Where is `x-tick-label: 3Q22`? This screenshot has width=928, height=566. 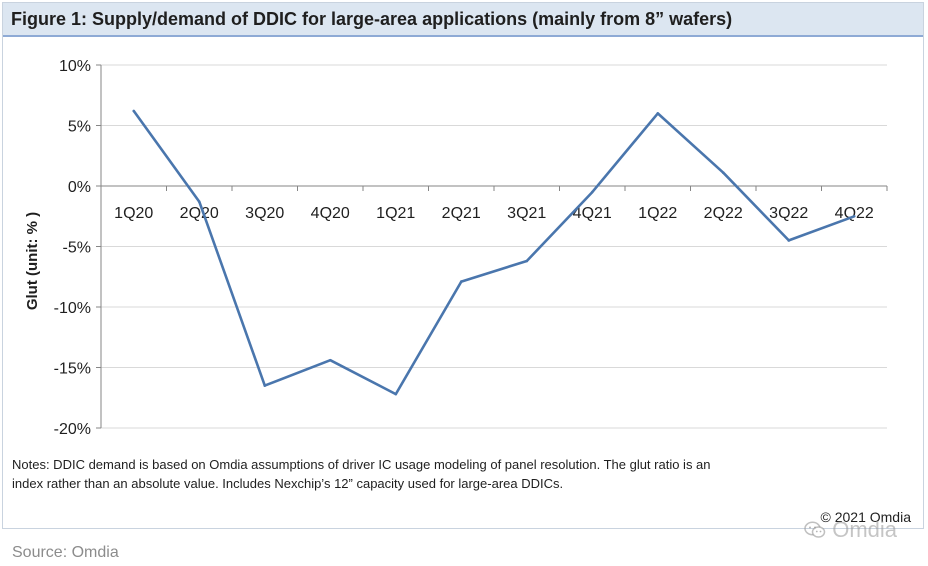
x-tick-label: 3Q22 is located at coordinates (788, 213).